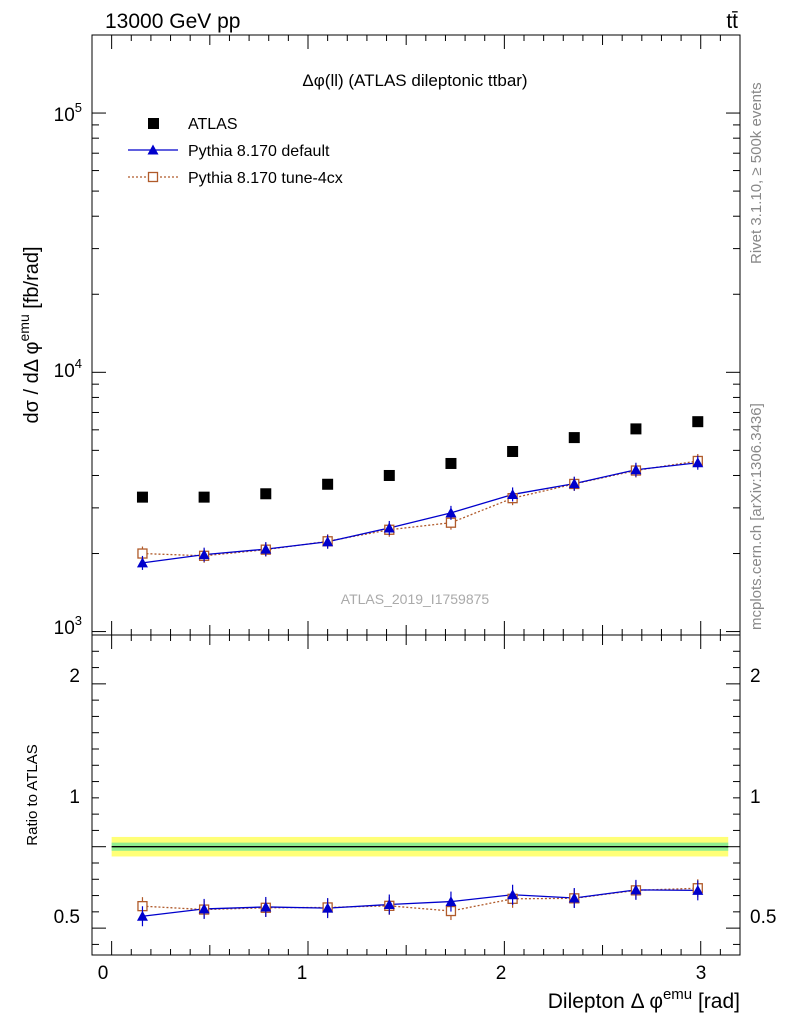 The height and width of the screenshot is (1024, 786). Describe the element at coordinates (172, 21) in the screenshot. I see `energy-label: 13000 GeV pp` at that location.